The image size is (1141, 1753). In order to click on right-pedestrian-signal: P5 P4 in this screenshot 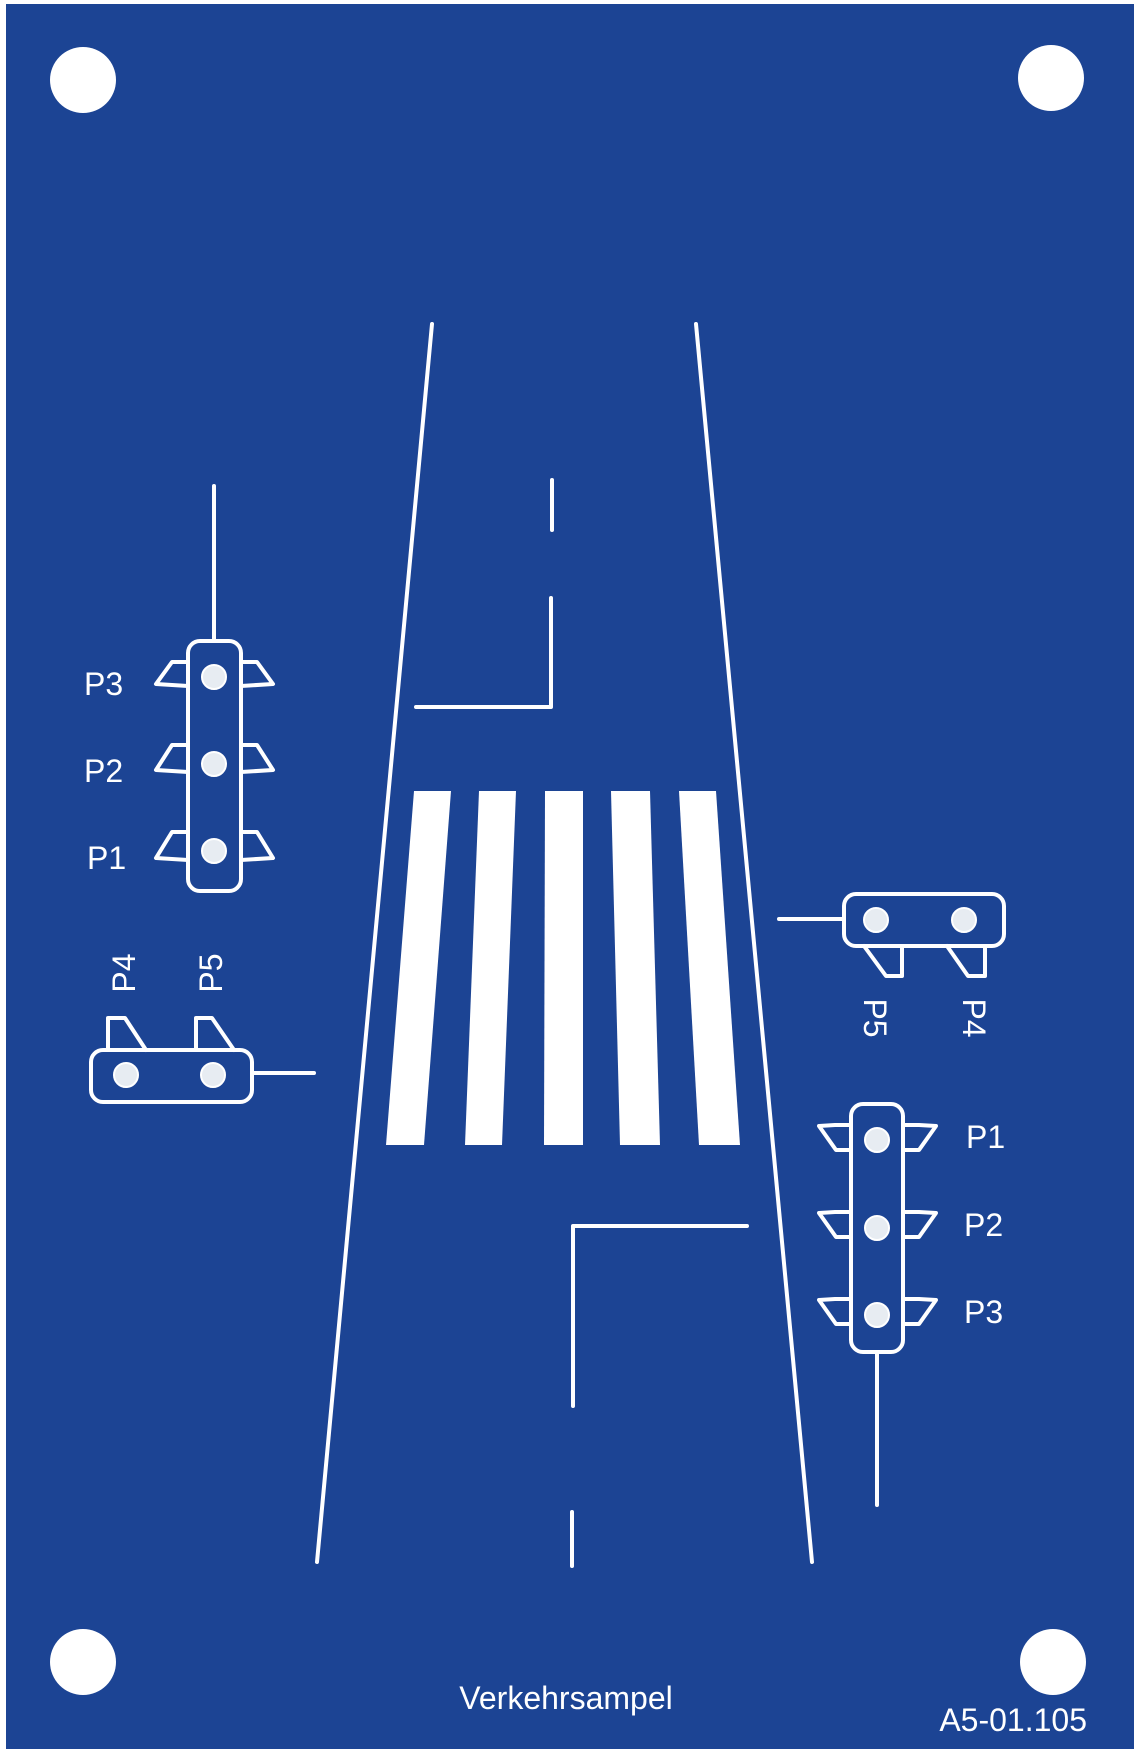, I will do `click(891, 965)`.